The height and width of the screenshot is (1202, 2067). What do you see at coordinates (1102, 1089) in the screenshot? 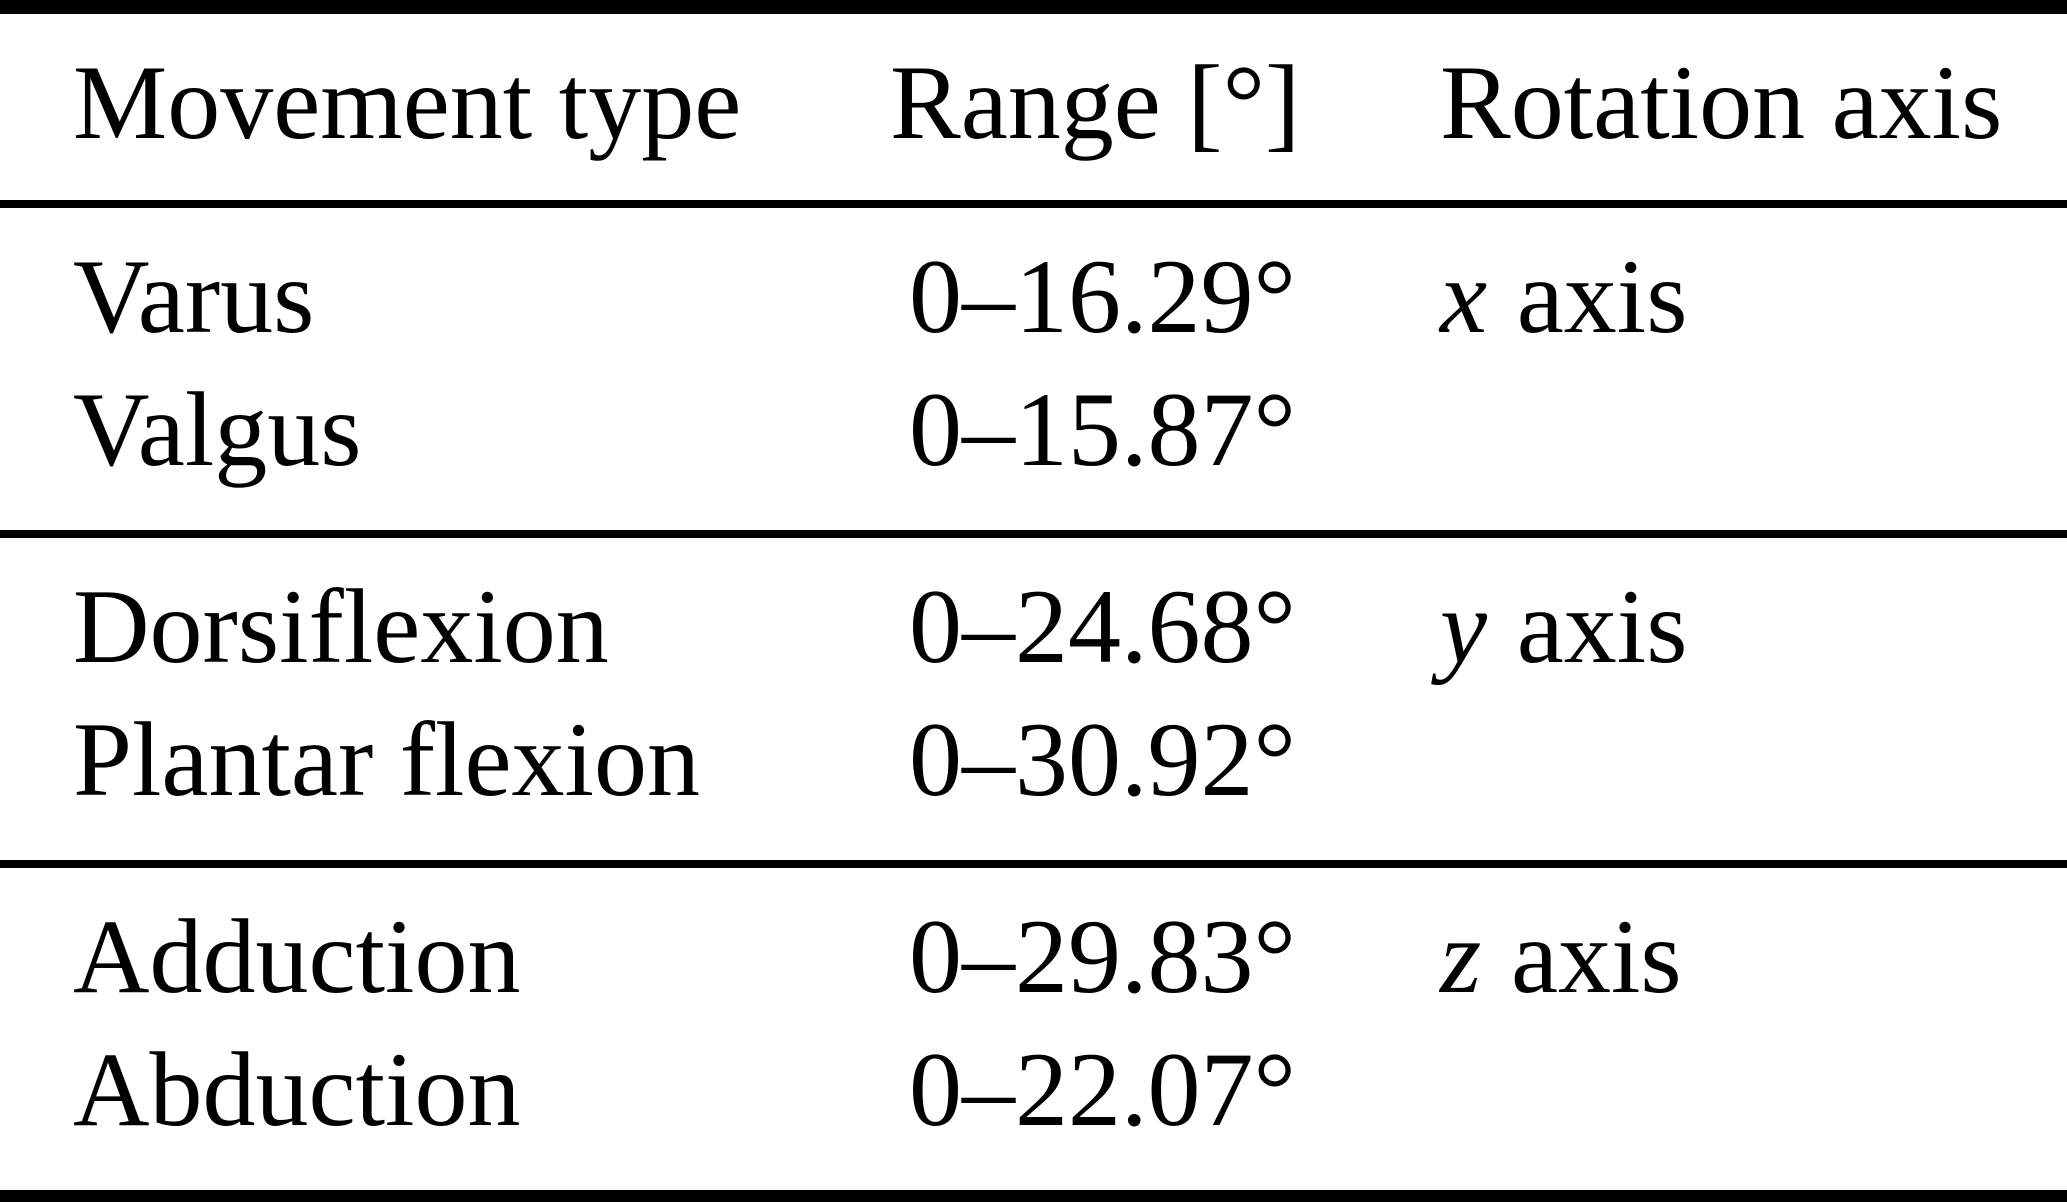
I see `range-cell: 0–22.07°` at bounding box center [1102, 1089].